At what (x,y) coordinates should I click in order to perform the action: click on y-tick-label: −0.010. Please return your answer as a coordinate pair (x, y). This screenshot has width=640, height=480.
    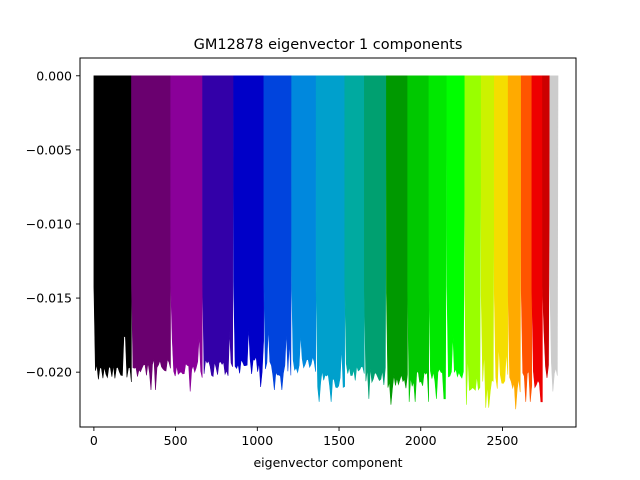
    Looking at the image, I should click on (49, 223).